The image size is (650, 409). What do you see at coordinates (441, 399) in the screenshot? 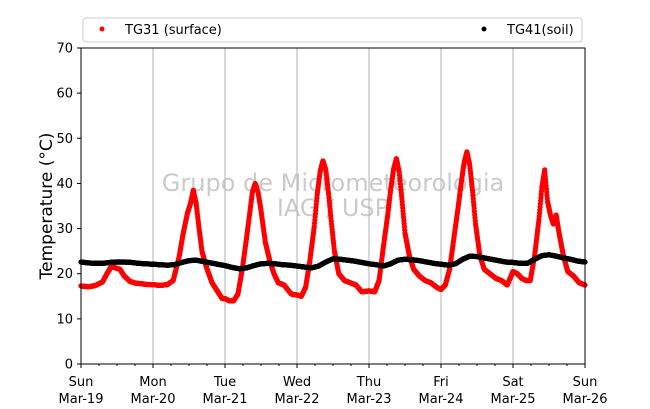
I see `x-tick-label-date: Mar-24` at bounding box center [441, 399].